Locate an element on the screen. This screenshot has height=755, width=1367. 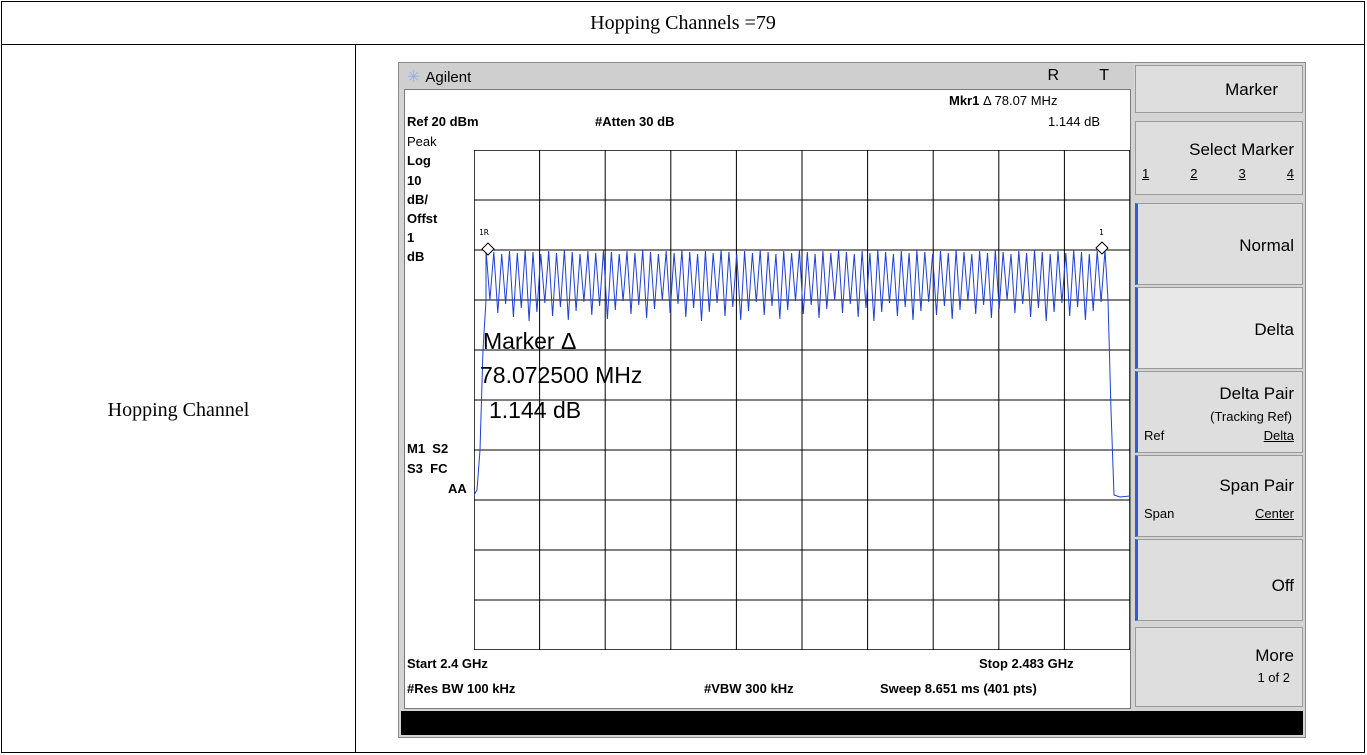
offset-value-label: 1 is located at coordinates (411, 237).